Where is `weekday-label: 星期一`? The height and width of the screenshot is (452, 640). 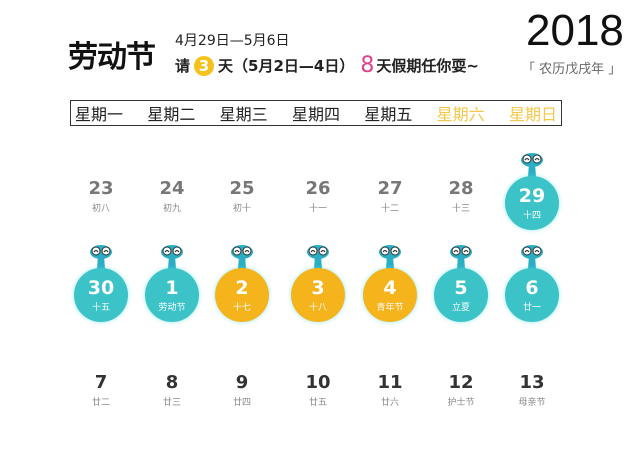
weekday-label: 星期一 is located at coordinates (99, 114).